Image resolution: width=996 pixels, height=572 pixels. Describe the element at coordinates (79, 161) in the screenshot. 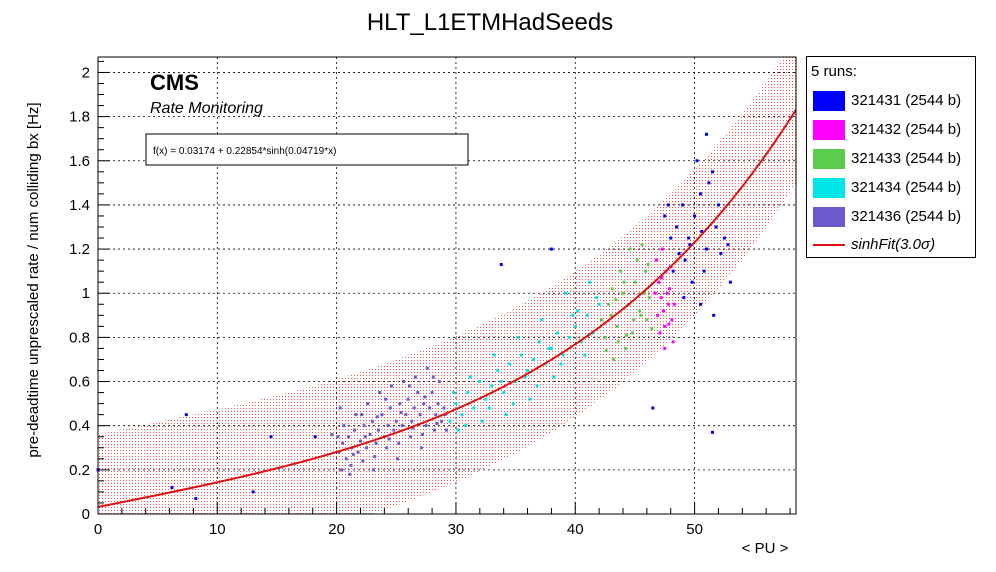

I see `y-tick-label: 1.6` at that location.